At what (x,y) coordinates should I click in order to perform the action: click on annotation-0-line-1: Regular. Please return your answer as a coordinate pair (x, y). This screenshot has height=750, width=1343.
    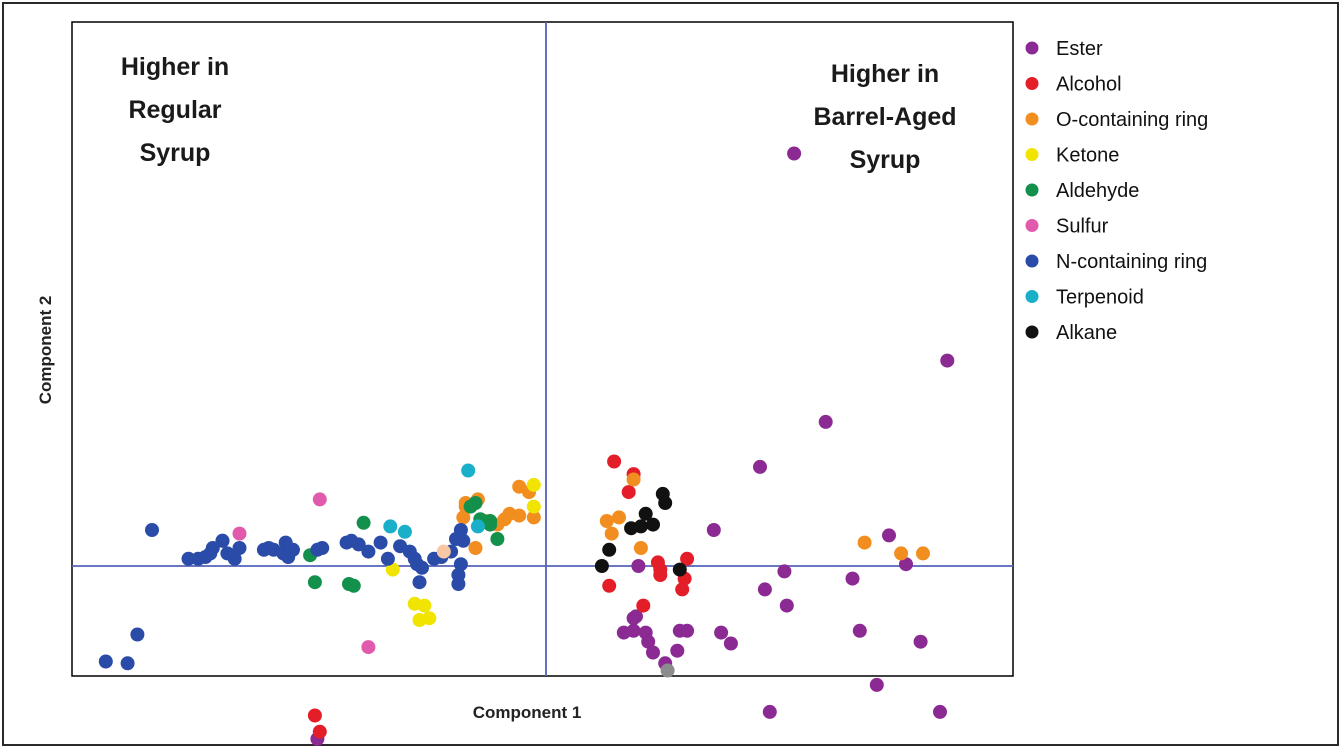
    Looking at the image, I should click on (174, 110).